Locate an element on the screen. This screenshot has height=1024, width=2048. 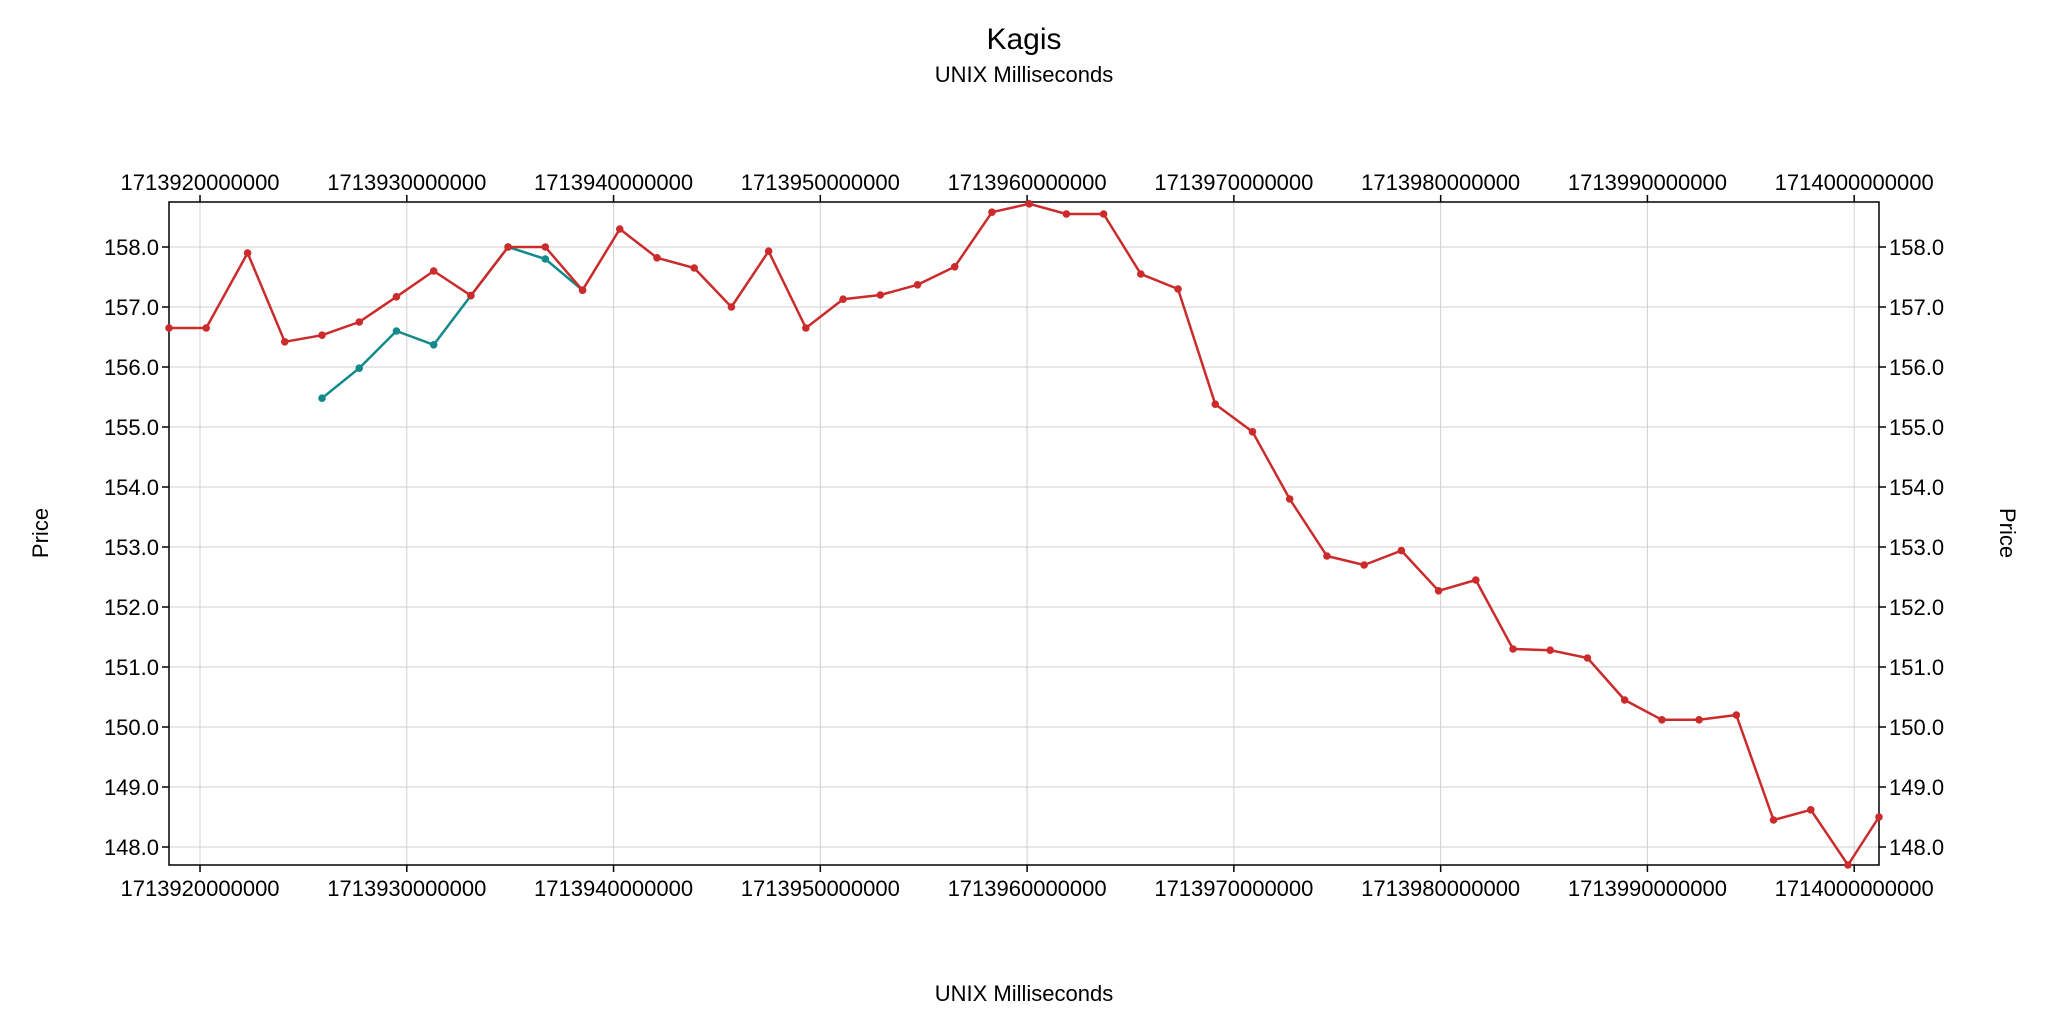
x-tick-label-top: 1713950000000 is located at coordinates (820, 182).